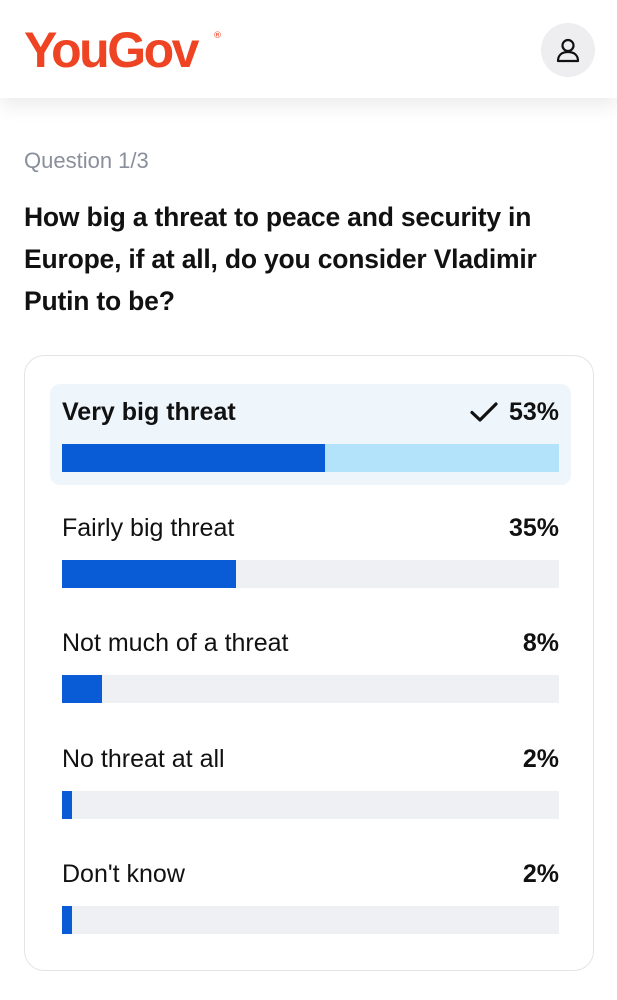  I want to click on option-no-threat-at-all: No threat at all 2%, so click(310, 781).